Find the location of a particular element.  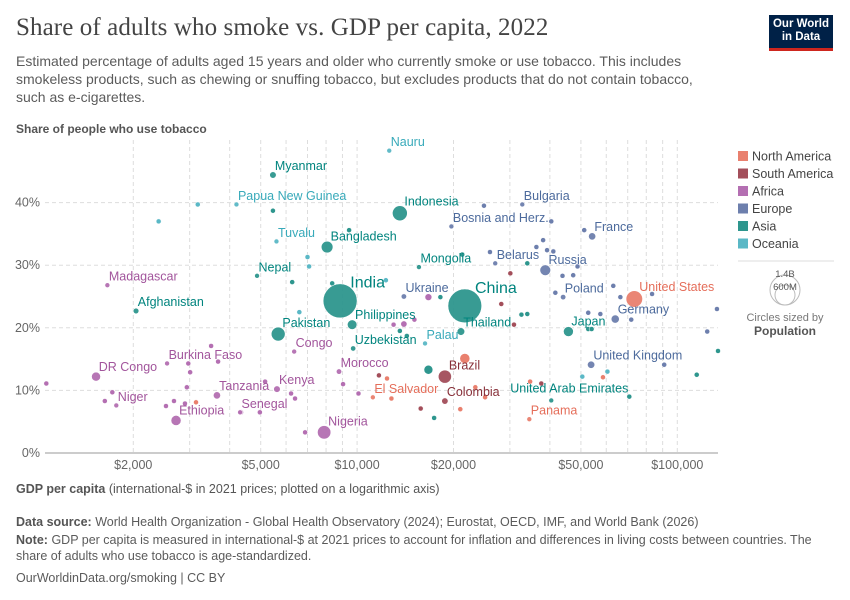

data-label: Thailand is located at coordinates (487, 322).